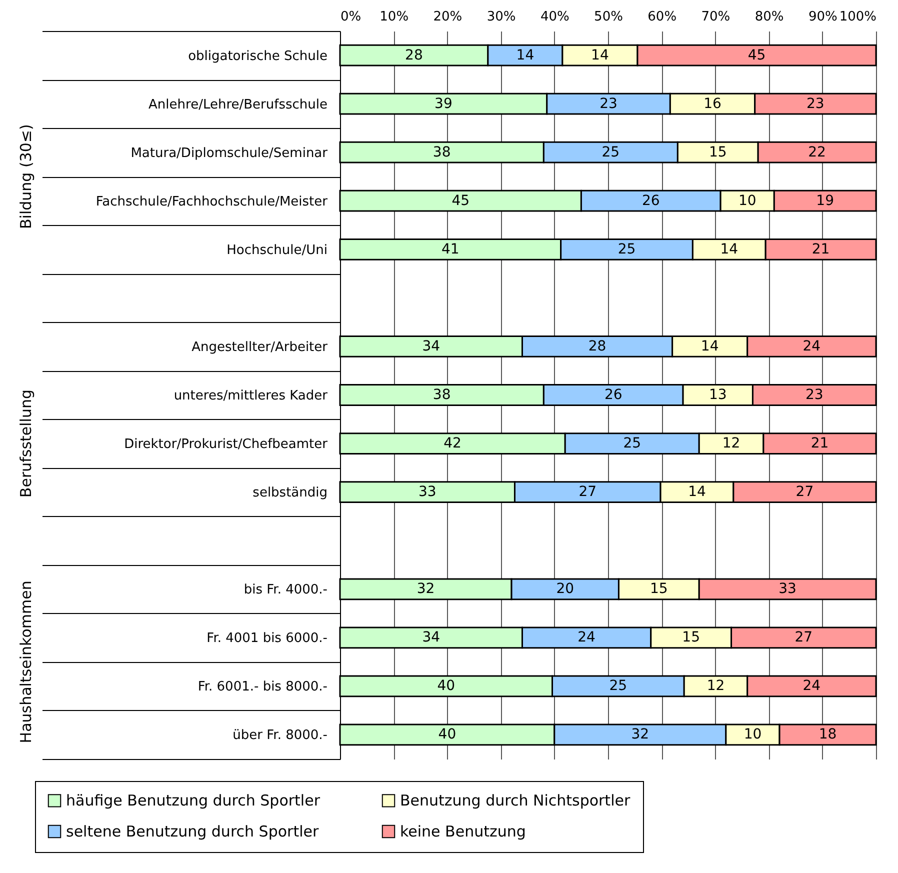 The width and height of the screenshot is (898, 873). What do you see at coordinates (447, 17) in the screenshot?
I see `x-tick-label: 20%` at bounding box center [447, 17].